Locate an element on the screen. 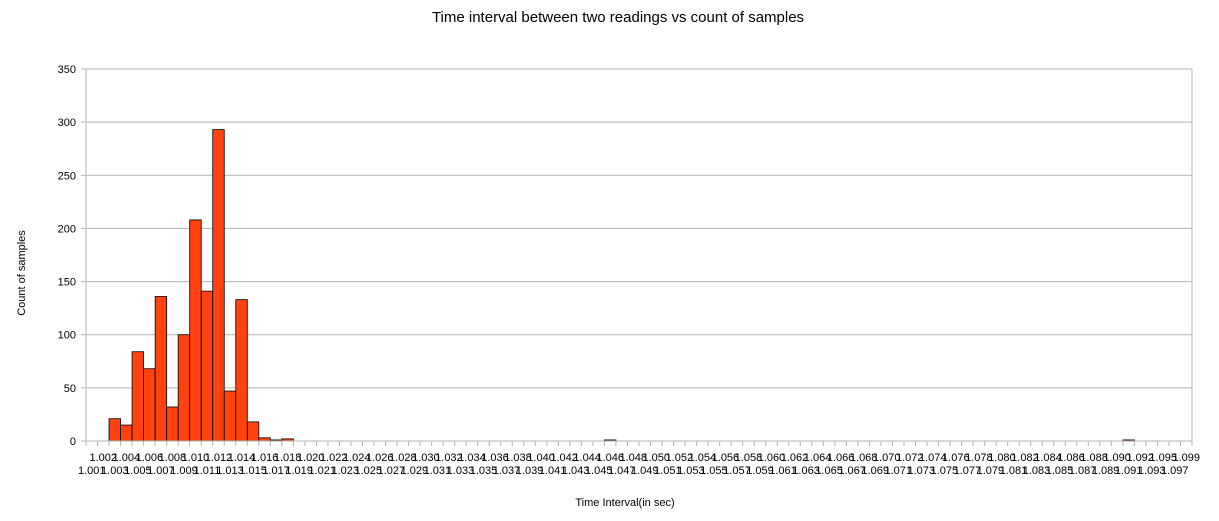  x-tick-label: 1.074 is located at coordinates (933, 458).